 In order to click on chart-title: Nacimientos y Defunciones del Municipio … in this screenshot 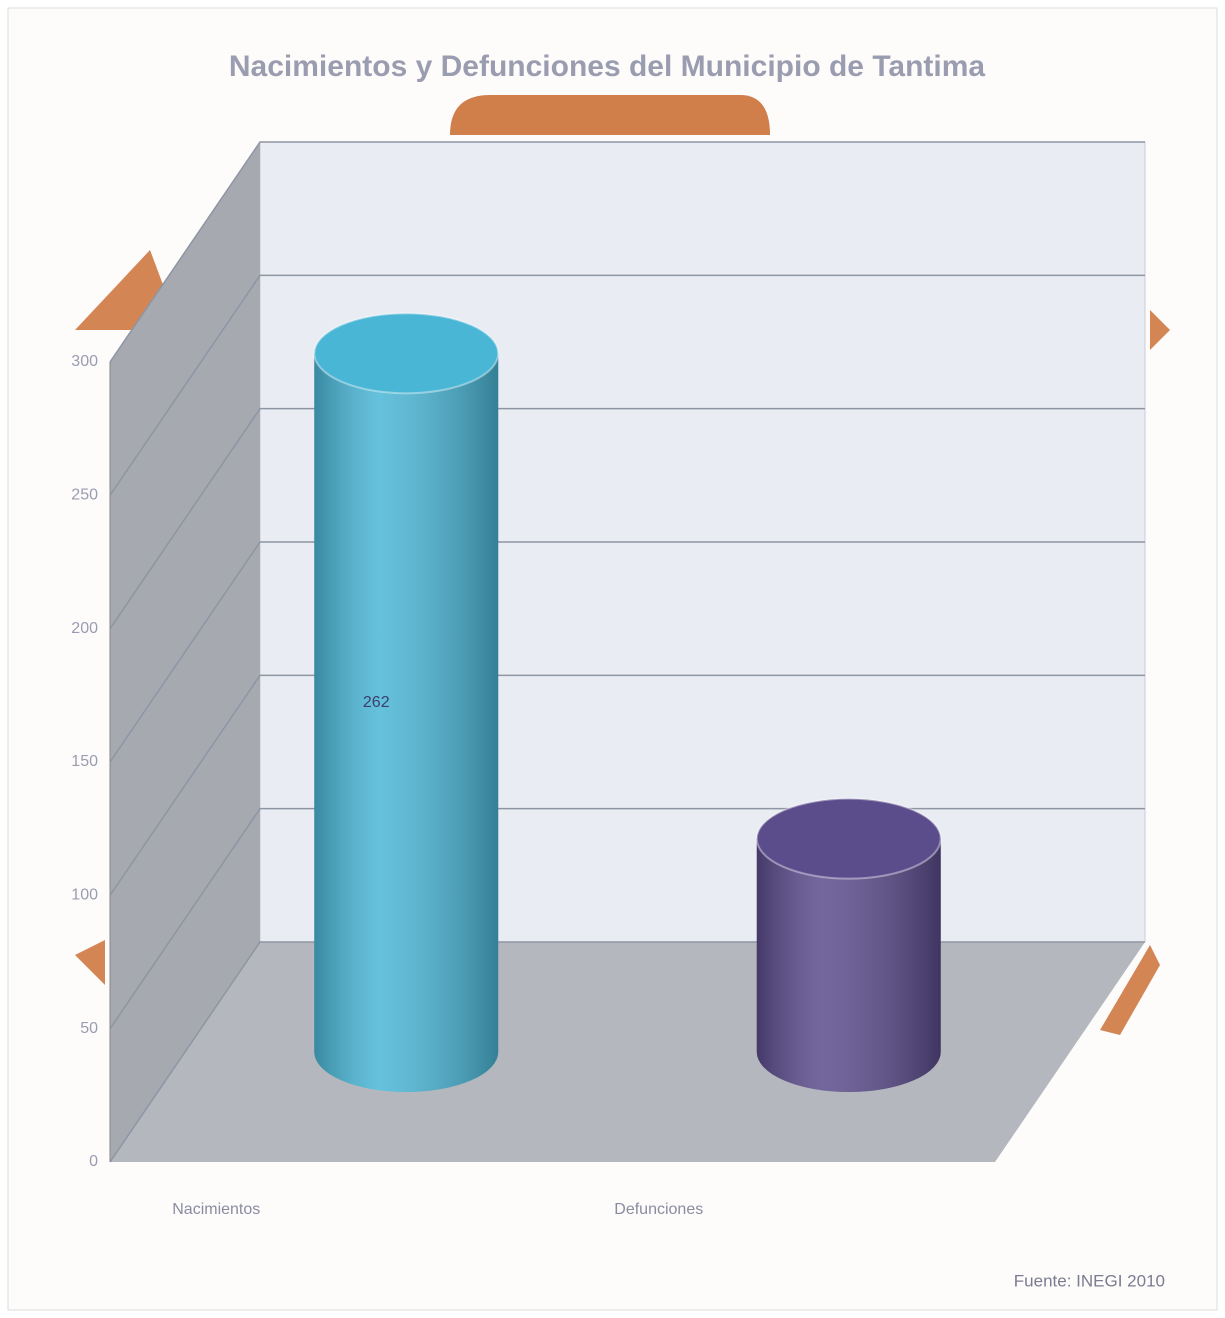, I will do `click(607, 66)`.